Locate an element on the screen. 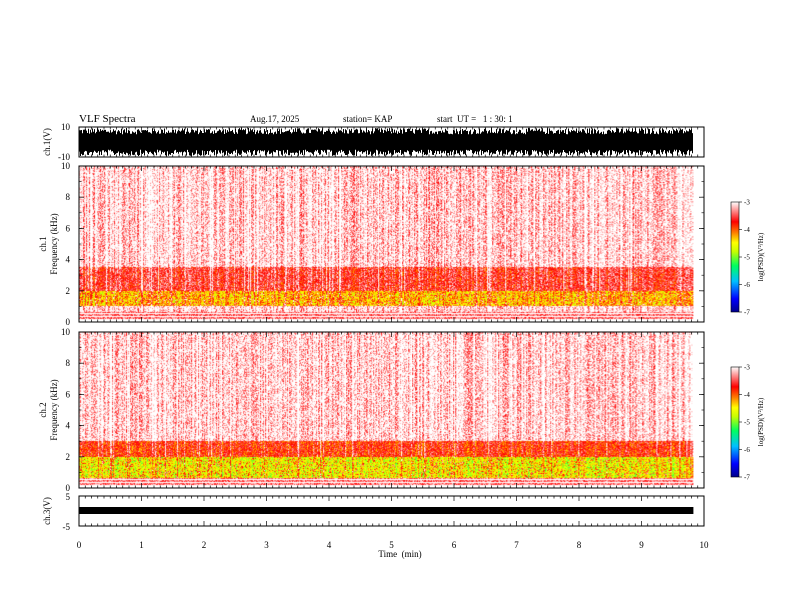 Image resolution: width=792 pixels, height=612 pixels. x-tick-label: 8 is located at coordinates (579, 545).